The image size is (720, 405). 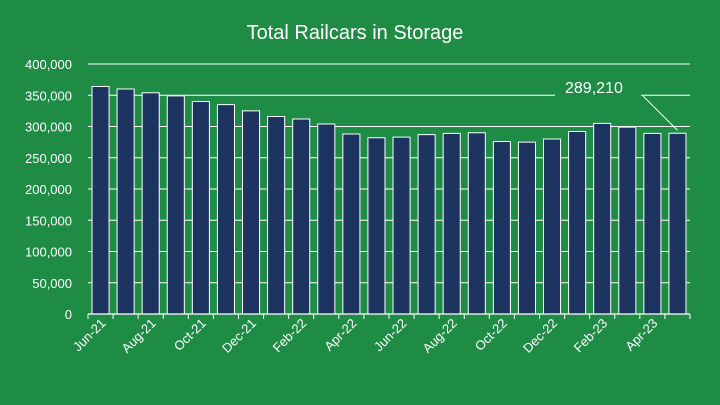 What do you see at coordinates (89, 335) in the screenshot?
I see `x-tick-label: Jun-21` at bounding box center [89, 335].